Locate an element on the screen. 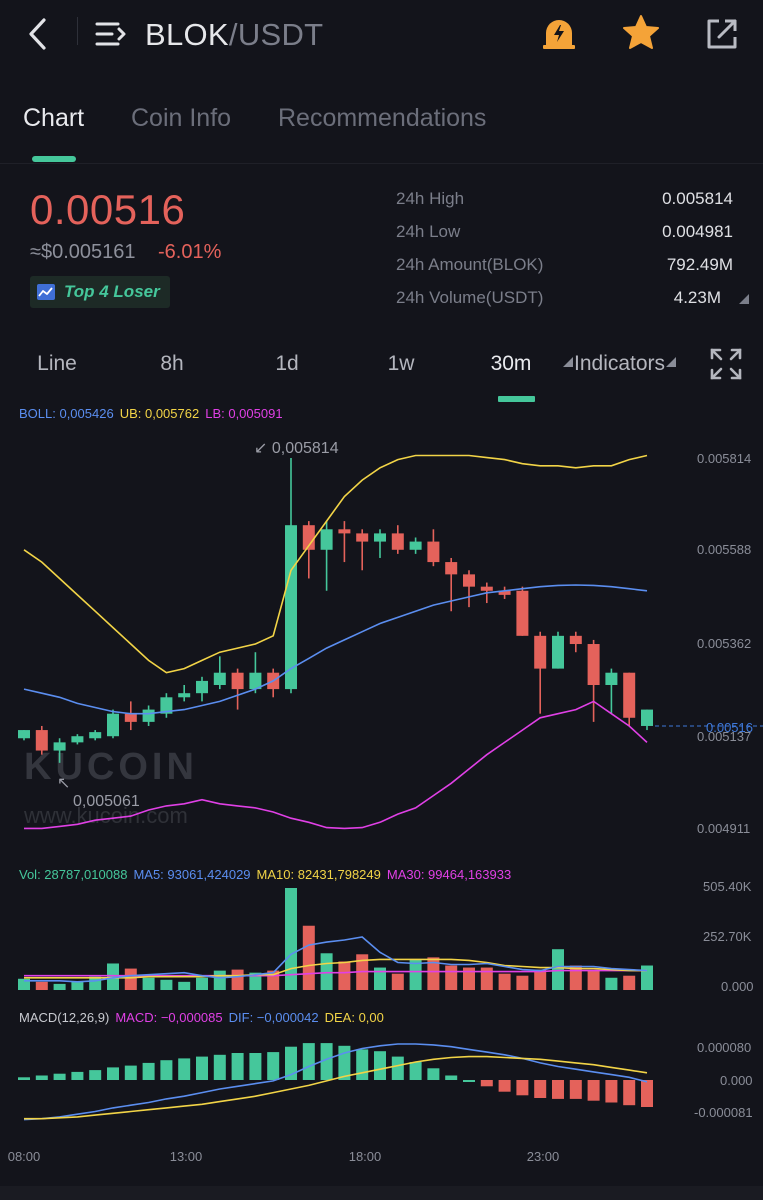 The width and height of the screenshot is (763, 1200). share-button is located at coordinates (722, 34).